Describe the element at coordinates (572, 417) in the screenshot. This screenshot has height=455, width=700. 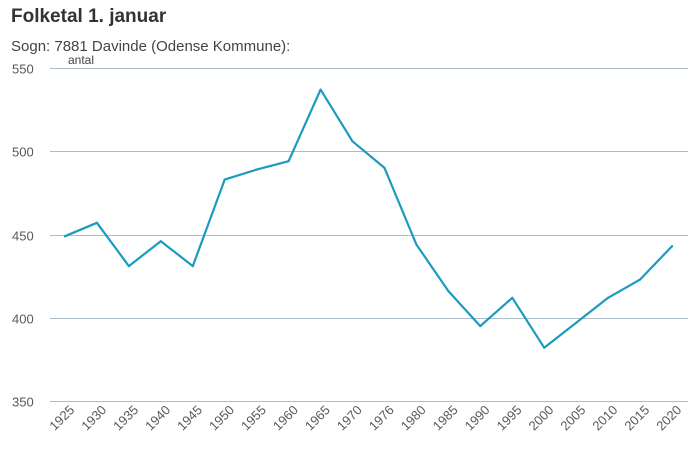
I see `x-tick-label: 2005` at that location.